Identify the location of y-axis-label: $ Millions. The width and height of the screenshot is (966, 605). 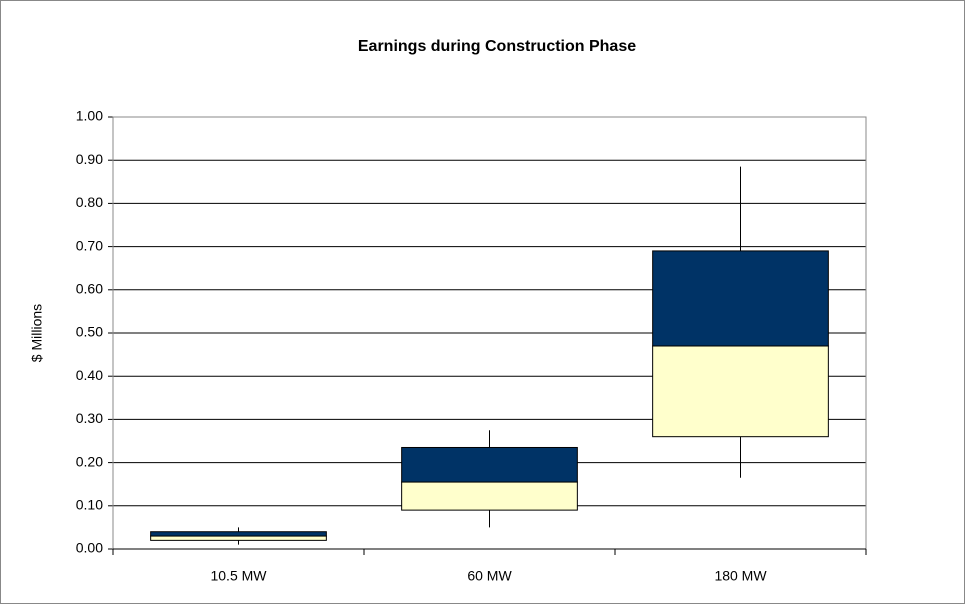
(37, 333).